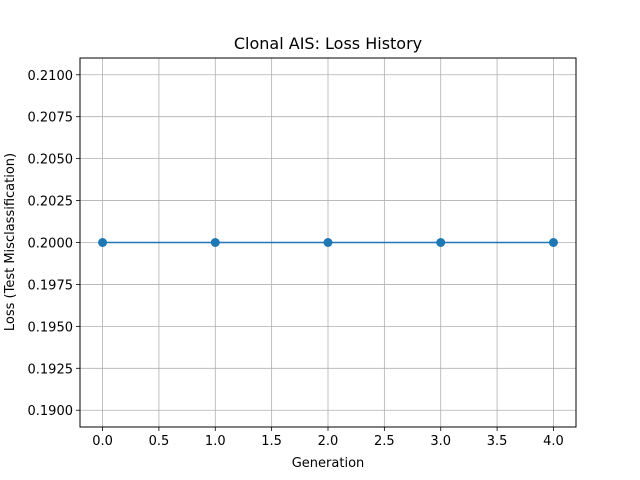 The width and height of the screenshot is (640, 480). What do you see at coordinates (159, 441) in the screenshot?
I see `x-tick-label: 0.5` at bounding box center [159, 441].